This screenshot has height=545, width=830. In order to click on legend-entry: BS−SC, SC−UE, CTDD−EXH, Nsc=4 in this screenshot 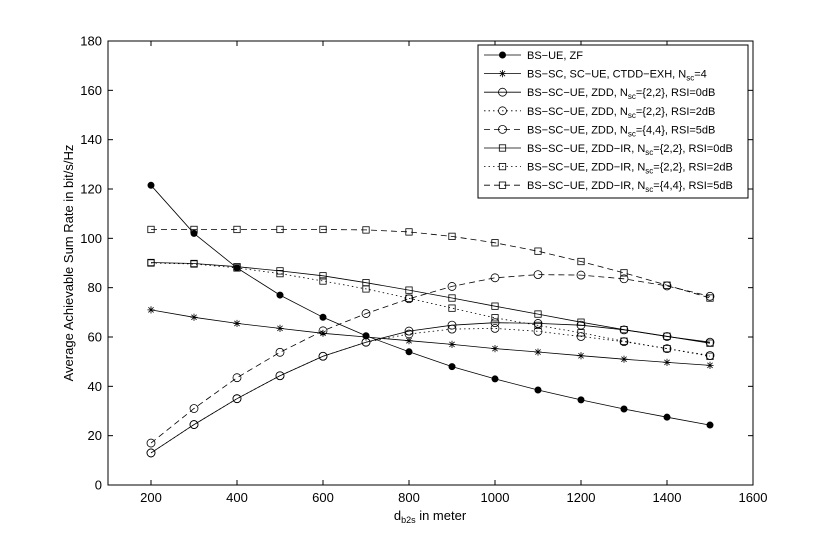, I will do `click(617, 76)`.